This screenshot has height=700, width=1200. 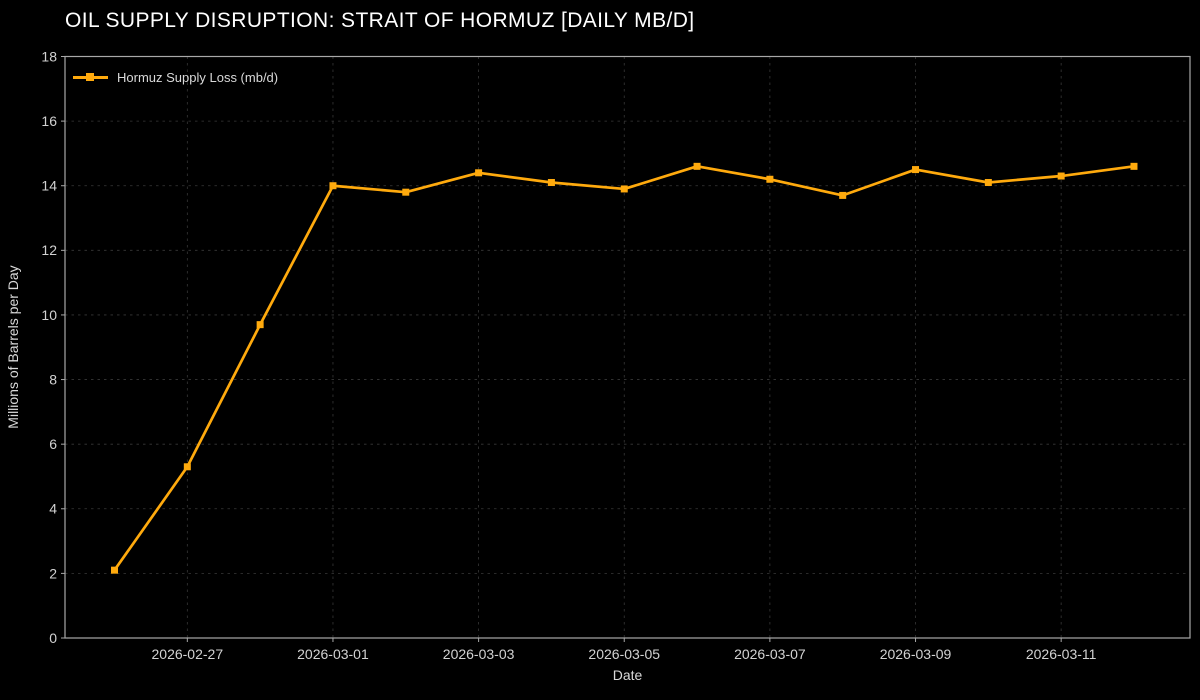 What do you see at coordinates (49, 186) in the screenshot?
I see `y-tick-label: 14` at bounding box center [49, 186].